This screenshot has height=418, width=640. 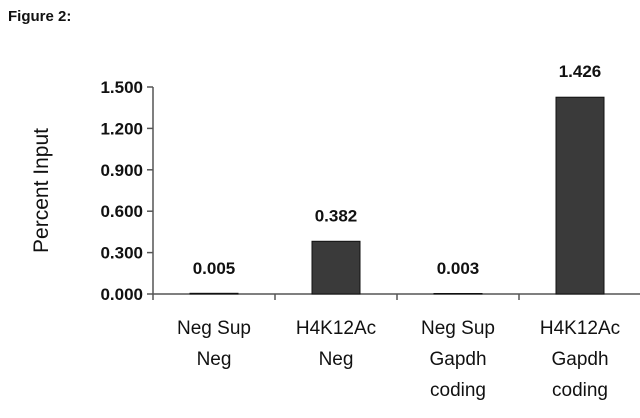 What do you see at coordinates (458, 268) in the screenshot?
I see `data-label: 0.003` at bounding box center [458, 268].